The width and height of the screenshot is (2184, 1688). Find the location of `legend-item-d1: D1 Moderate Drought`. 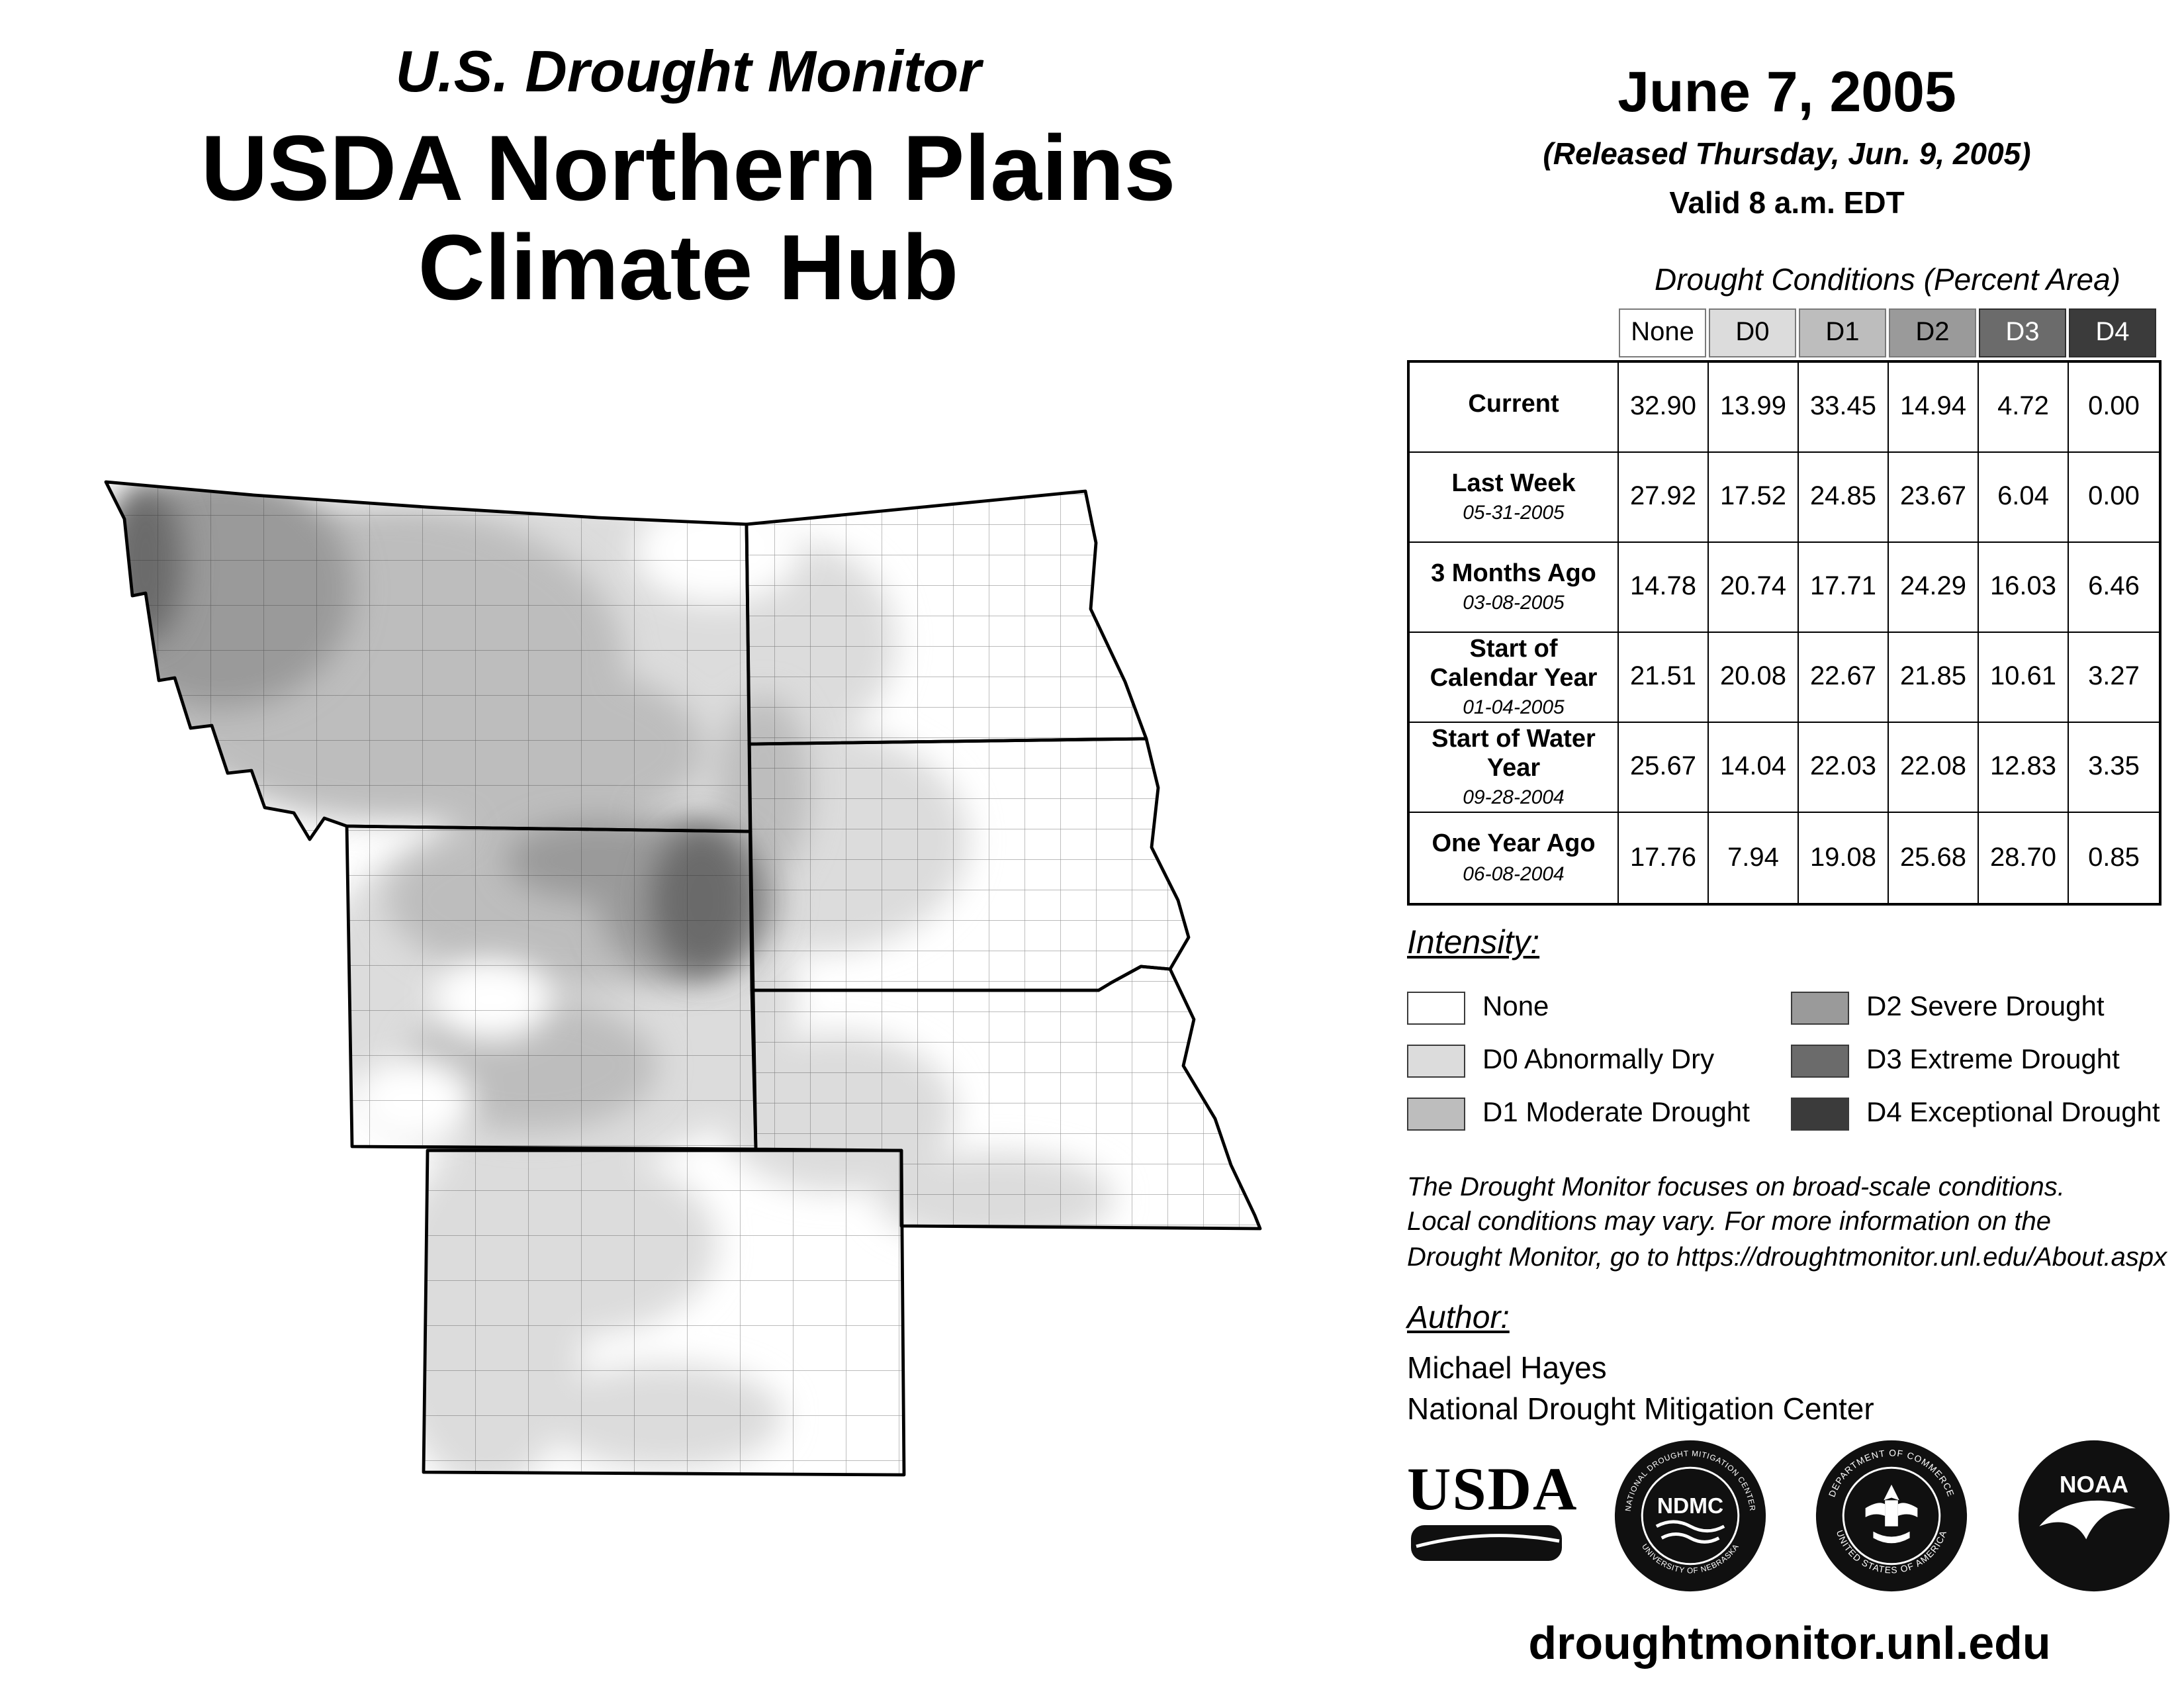

legend-item-d1: D1 Moderate Drought is located at coordinates (1599, 1113).